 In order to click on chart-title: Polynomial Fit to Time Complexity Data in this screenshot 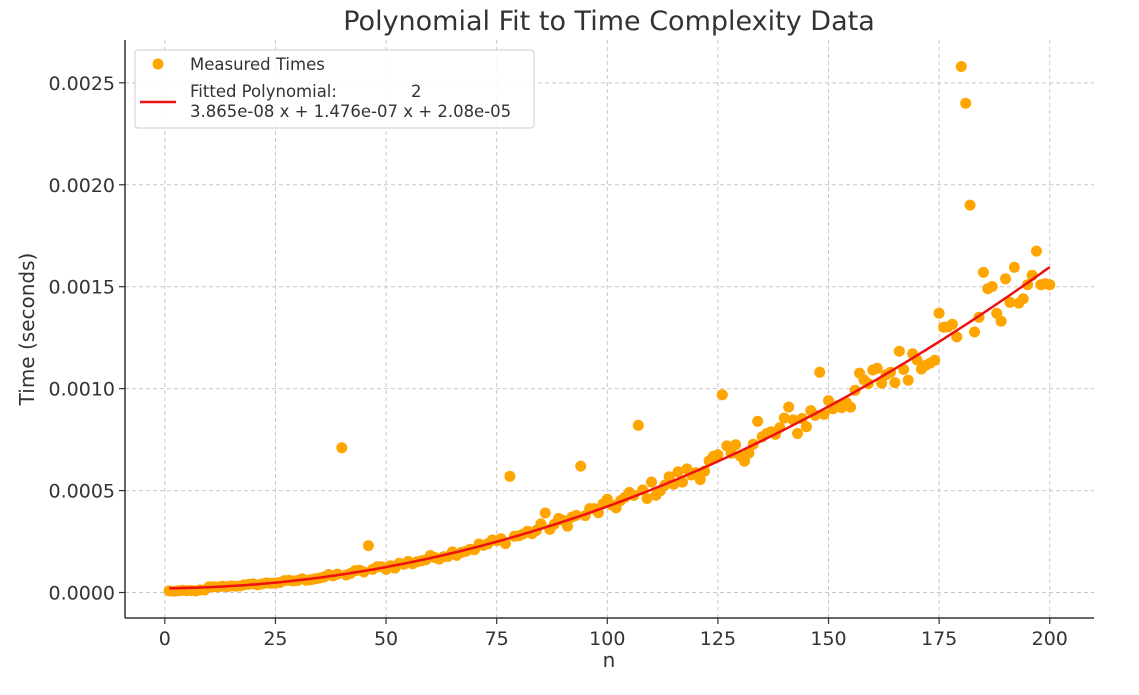, I will do `click(609, 21)`.